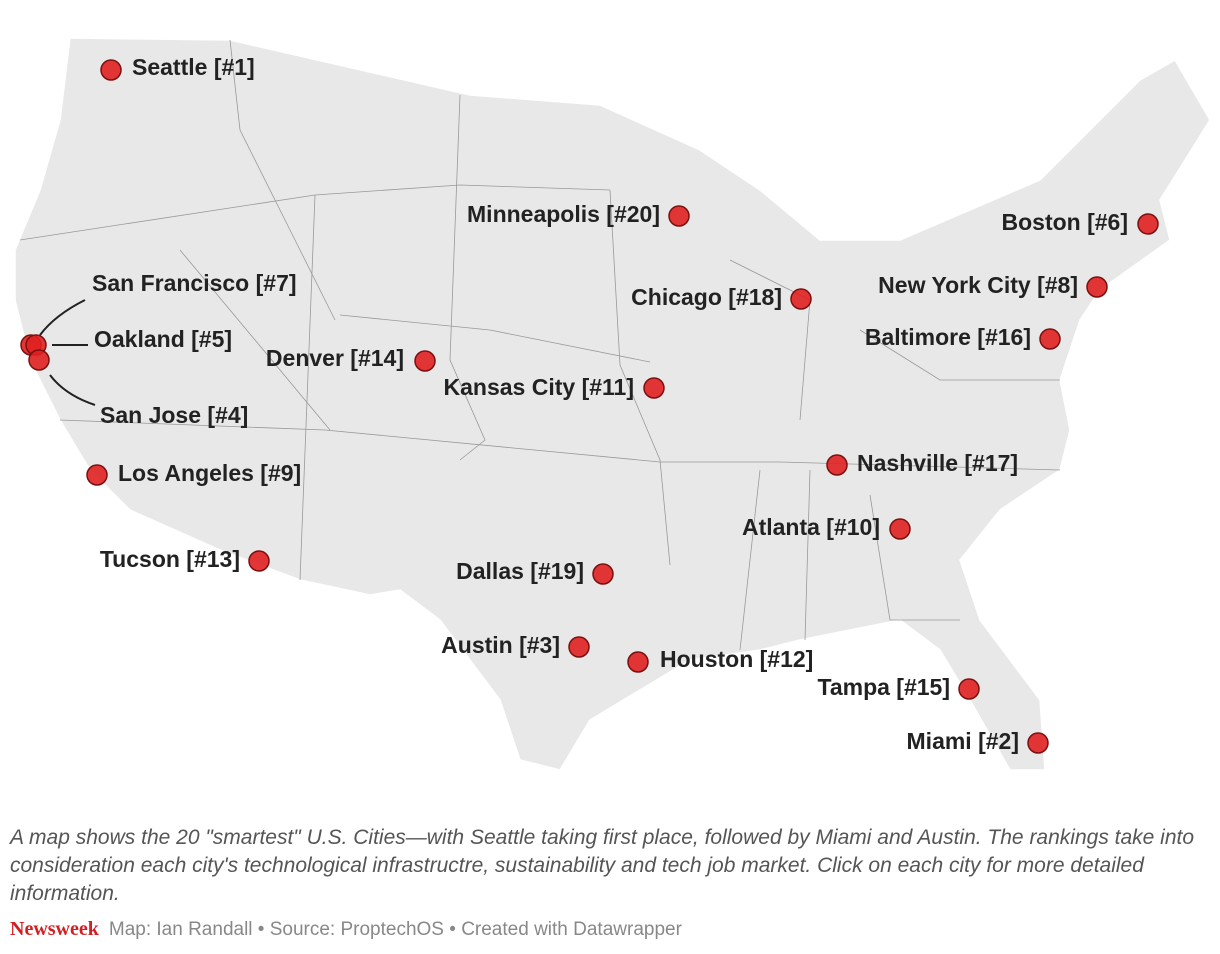 The width and height of the screenshot is (1220, 954). Describe the element at coordinates (937, 463) in the screenshot. I see `city-label: Nashville [#17]` at that location.